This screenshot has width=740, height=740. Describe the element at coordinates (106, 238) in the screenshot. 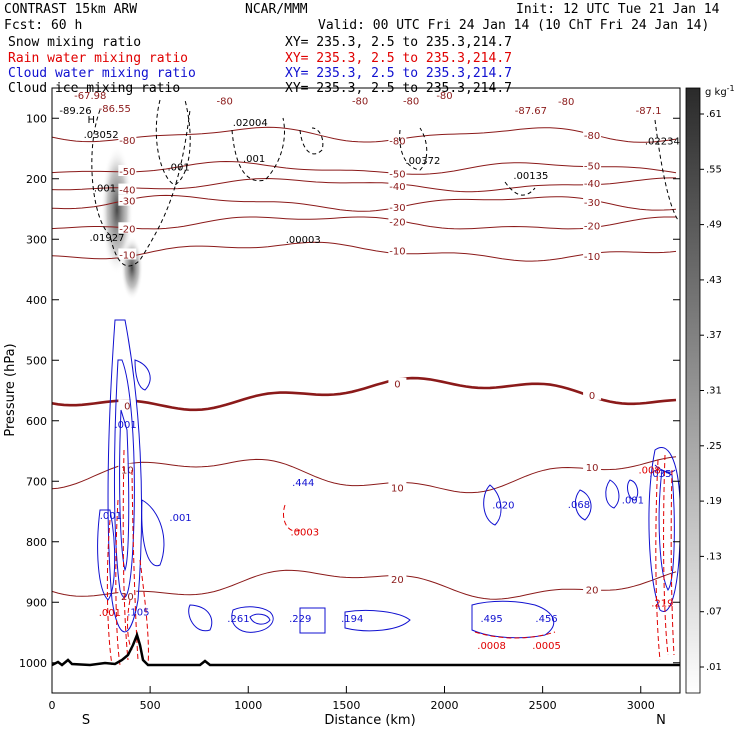

I see `plot-label: .01927` at that location.